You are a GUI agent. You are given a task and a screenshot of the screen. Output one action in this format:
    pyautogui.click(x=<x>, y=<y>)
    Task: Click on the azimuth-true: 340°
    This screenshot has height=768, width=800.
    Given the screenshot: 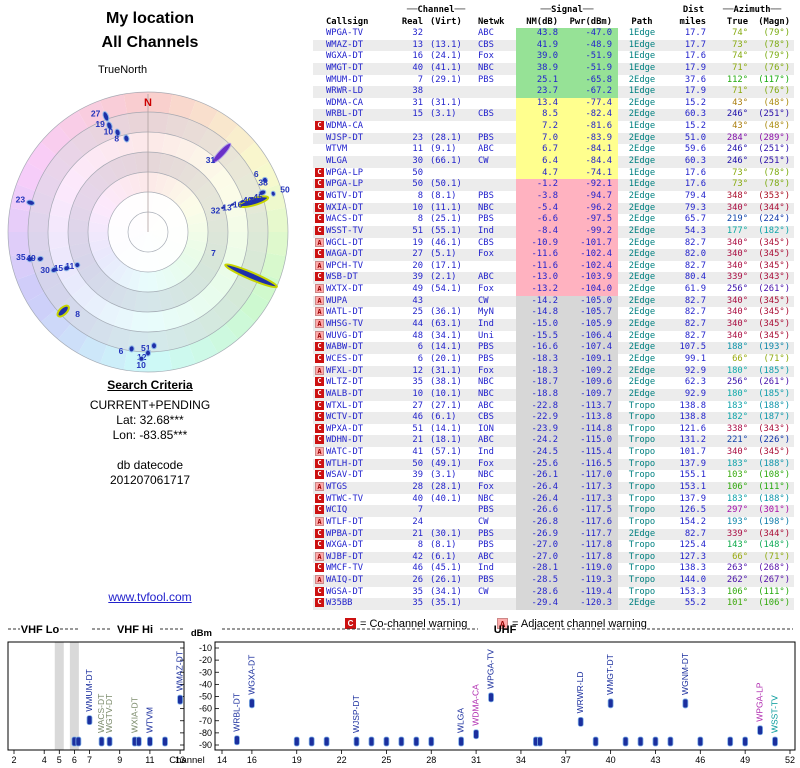 What is the action you would take?
    pyautogui.click(x=737, y=207)
    